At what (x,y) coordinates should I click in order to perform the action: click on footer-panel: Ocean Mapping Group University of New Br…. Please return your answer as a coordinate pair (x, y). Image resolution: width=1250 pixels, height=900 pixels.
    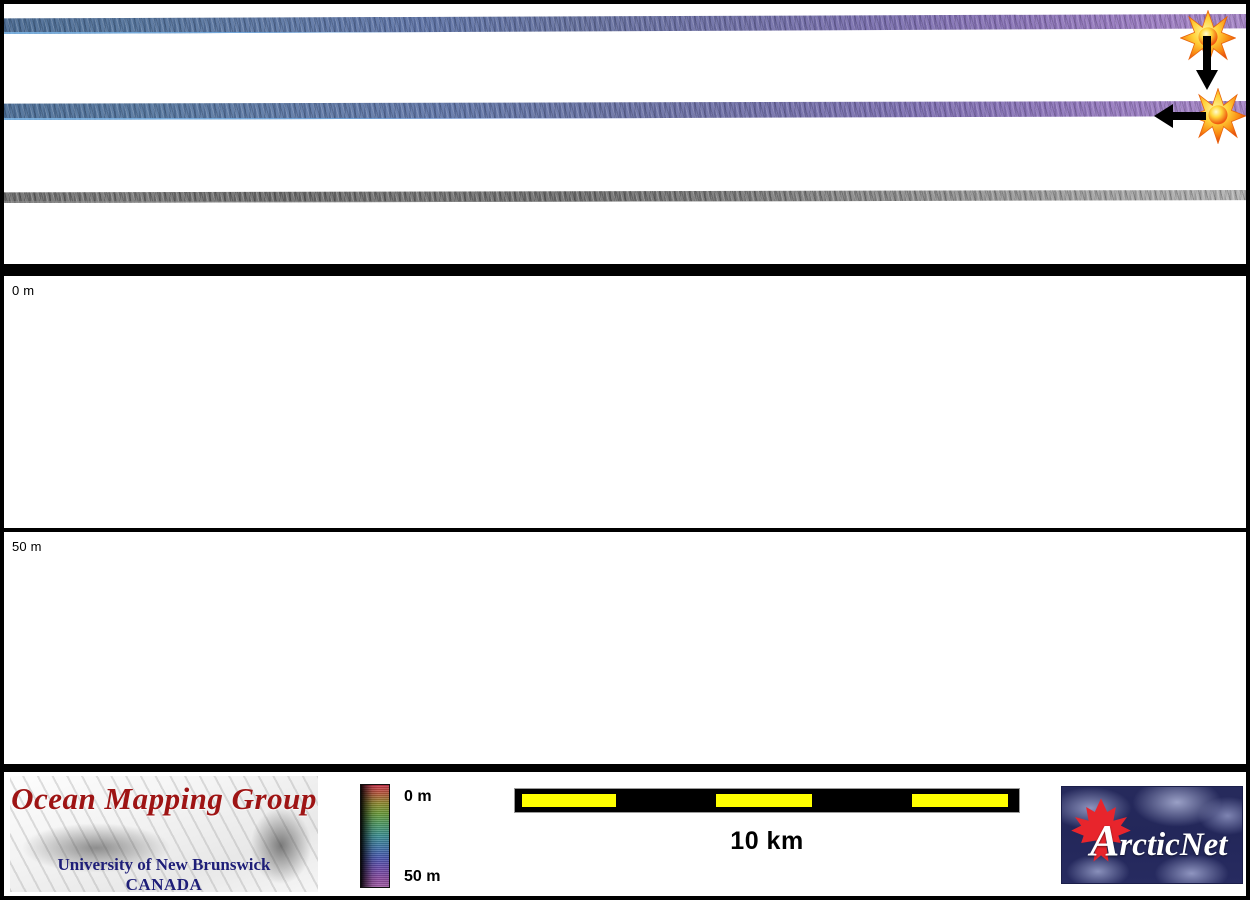
    Looking at the image, I should click on (625, 834).